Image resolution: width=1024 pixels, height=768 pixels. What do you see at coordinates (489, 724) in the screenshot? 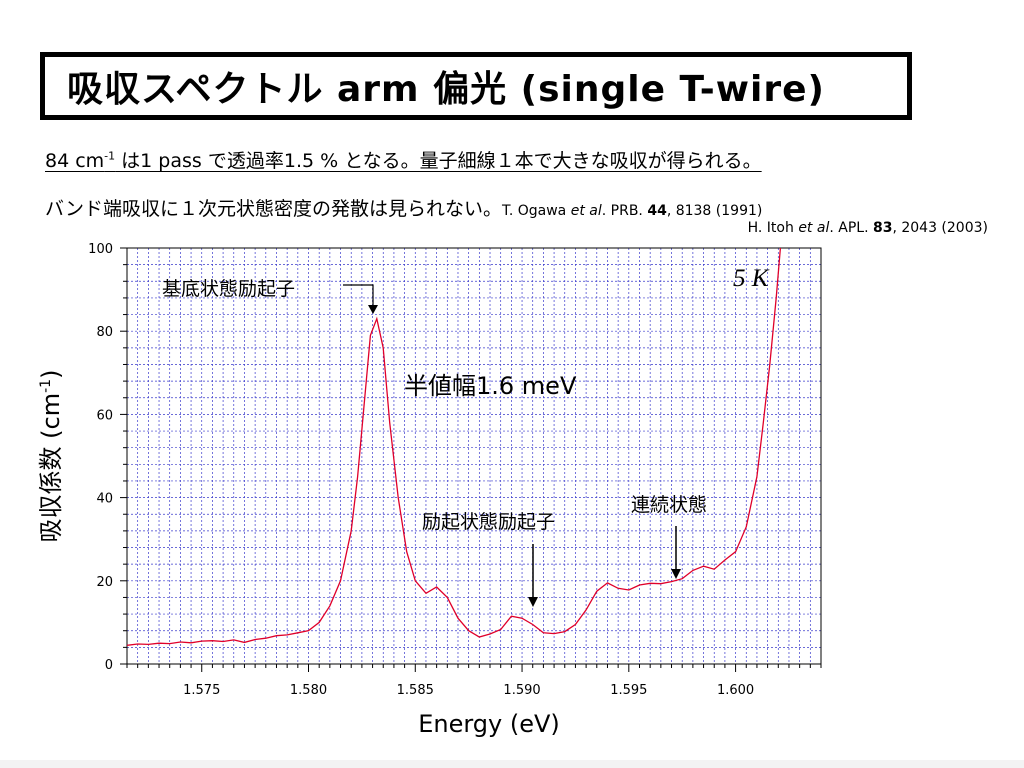
I see `x-axis-label: Energy (eV)` at bounding box center [489, 724].